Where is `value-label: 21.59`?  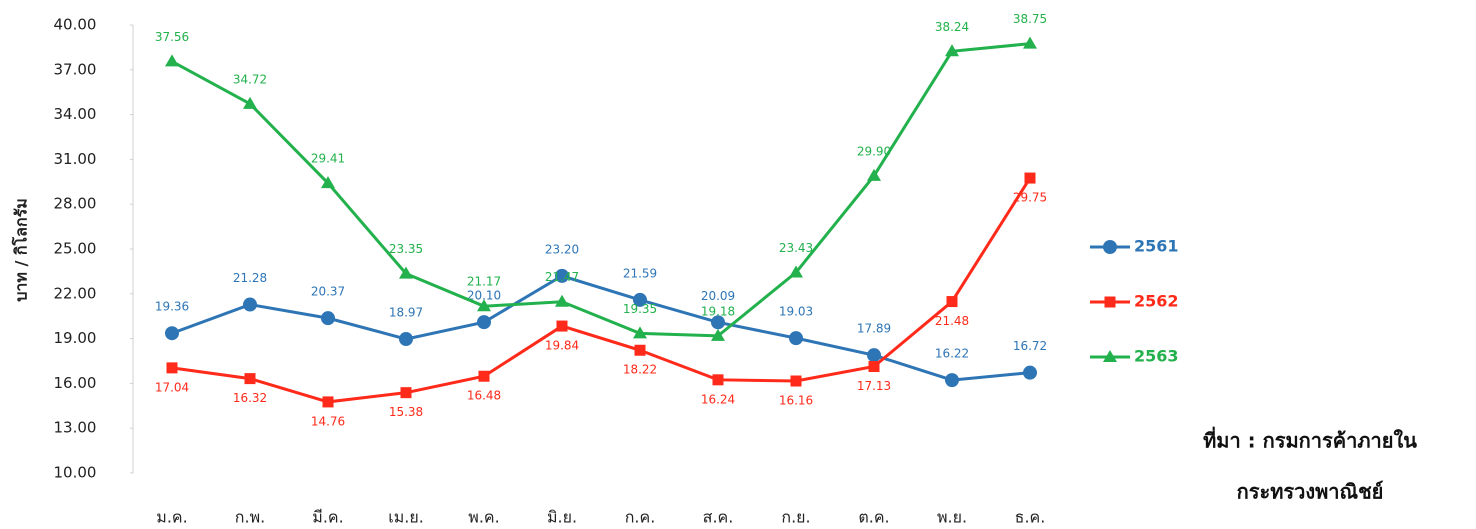 value-label: 21.59 is located at coordinates (640, 273).